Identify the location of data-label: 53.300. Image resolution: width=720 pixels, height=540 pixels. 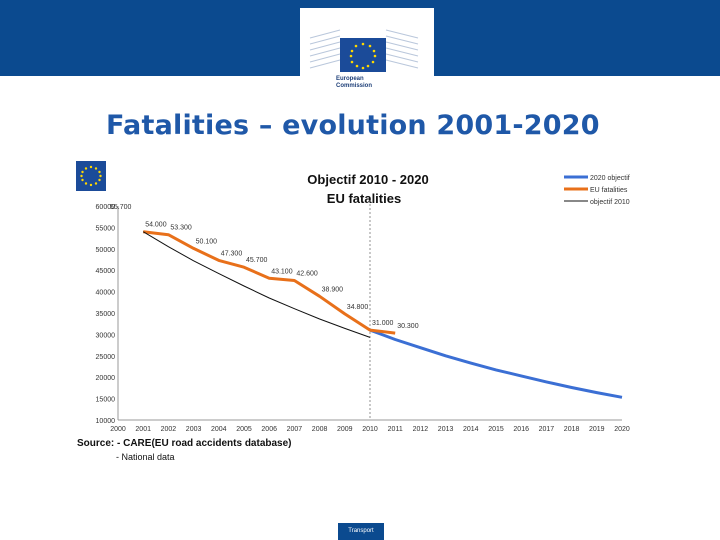
(181, 228).